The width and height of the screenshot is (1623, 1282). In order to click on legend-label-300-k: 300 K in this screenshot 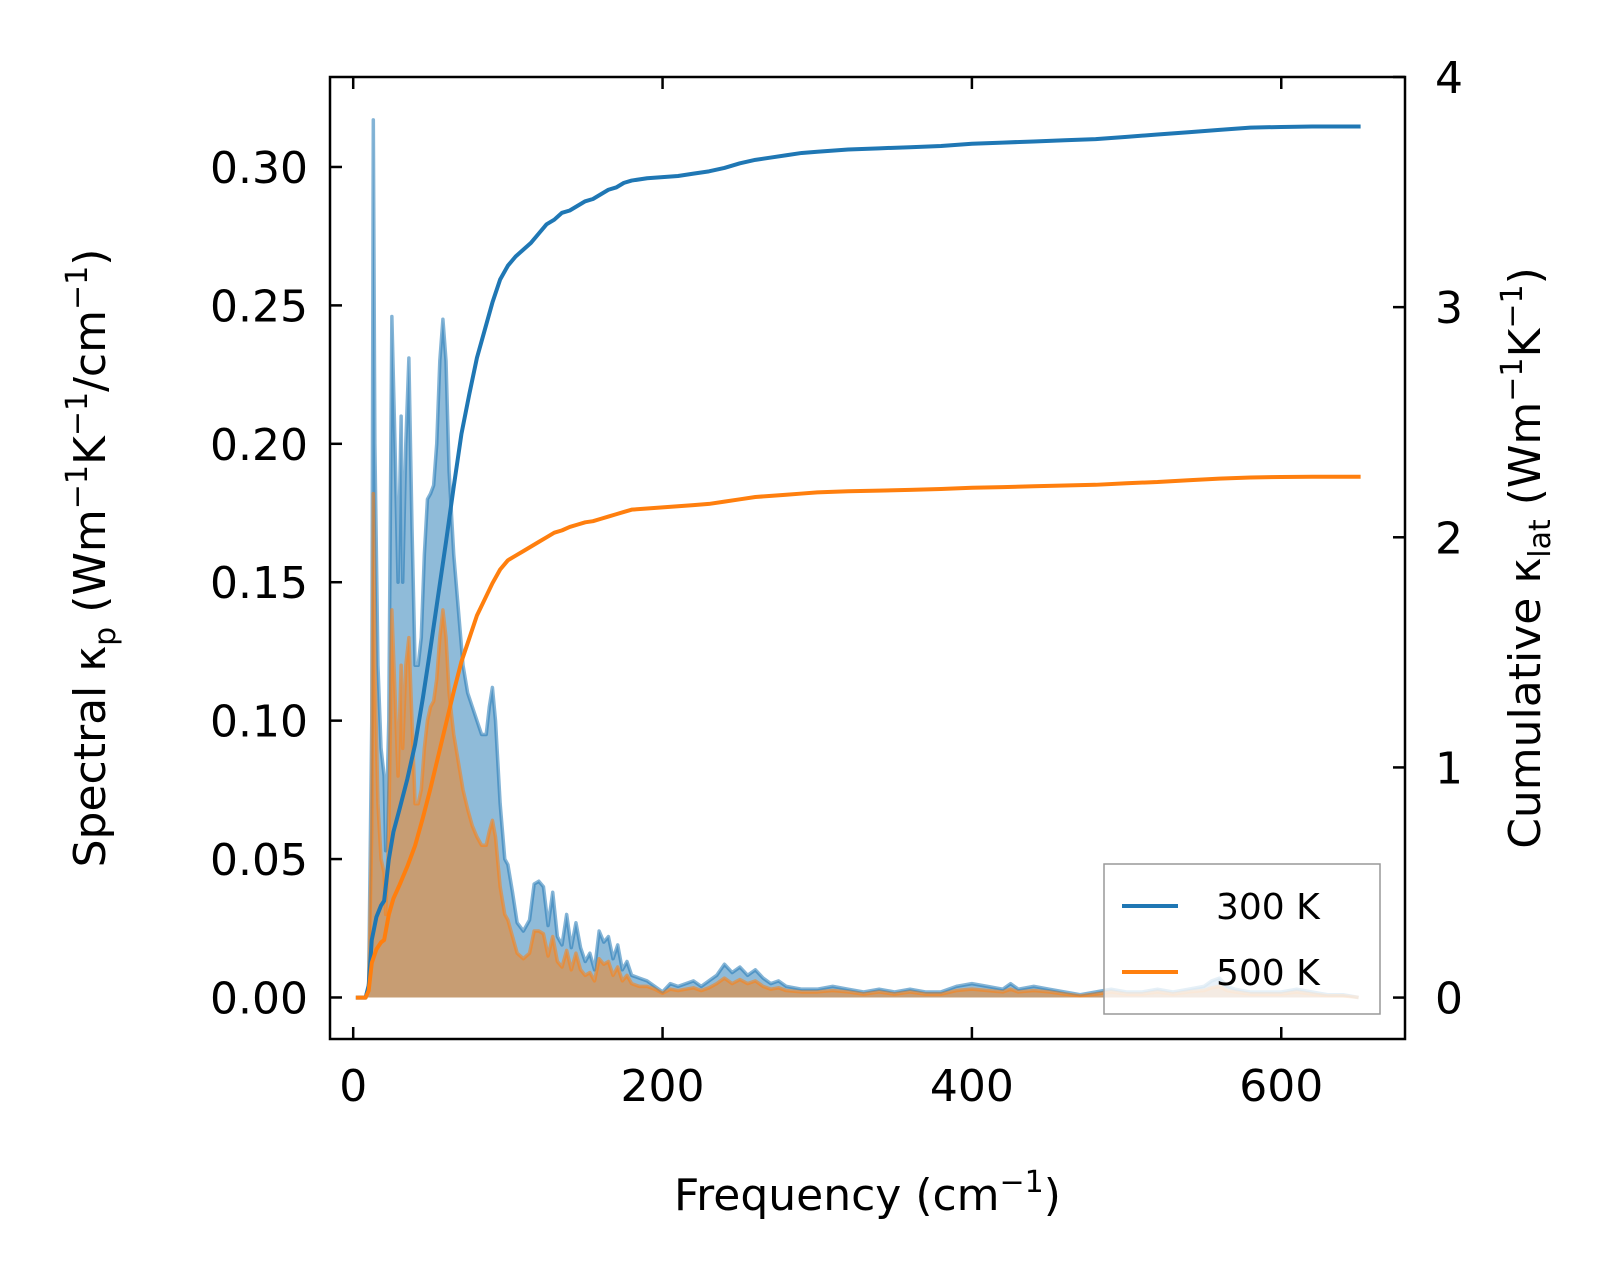, I will do `click(1268, 907)`.